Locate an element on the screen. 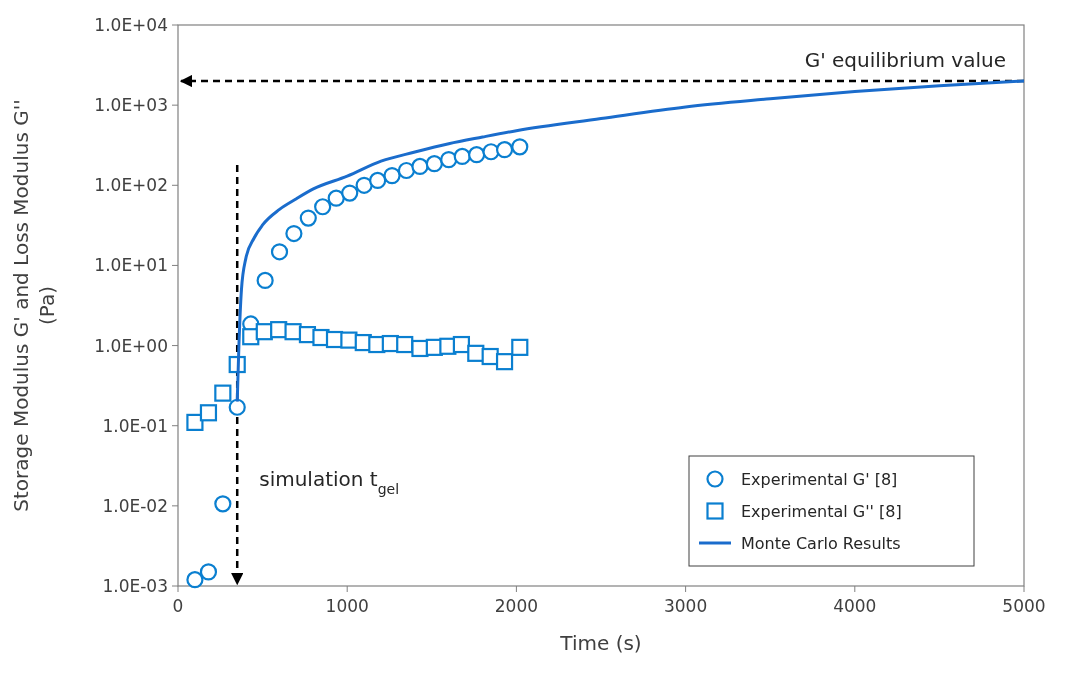 This screenshot has width=1078, height=682. y-tick-label: 1.0E-02 is located at coordinates (135, 505).